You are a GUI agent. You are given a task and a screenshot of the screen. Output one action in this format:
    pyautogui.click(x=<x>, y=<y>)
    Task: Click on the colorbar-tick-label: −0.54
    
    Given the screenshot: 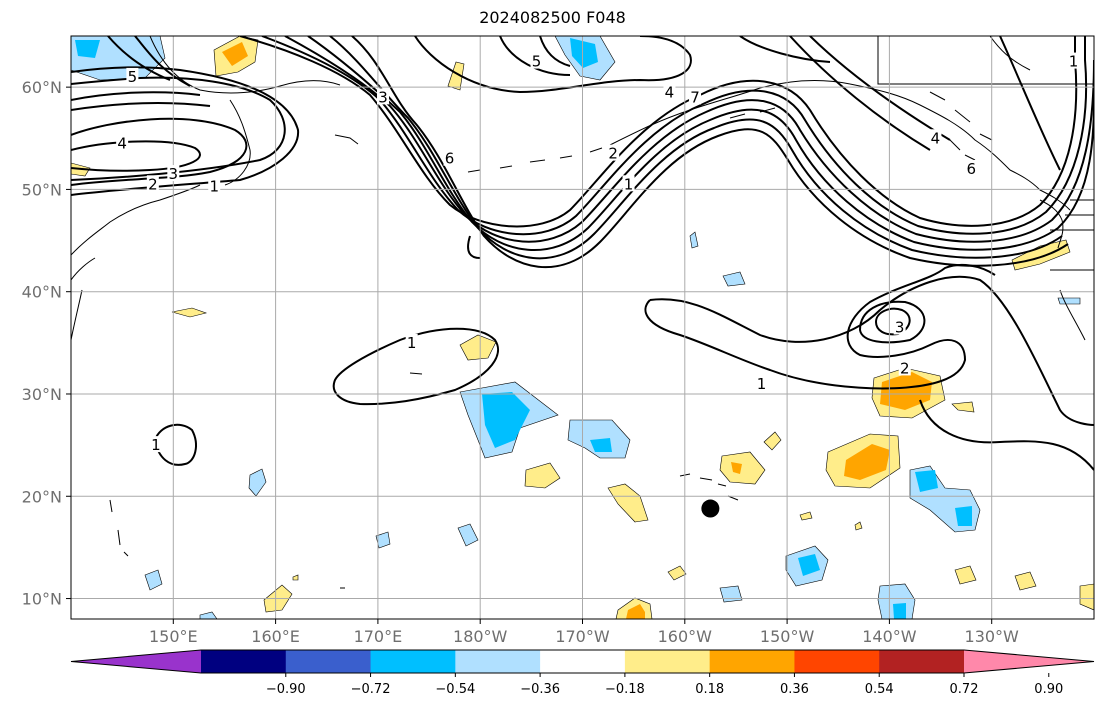 What is the action you would take?
    pyautogui.click(x=455, y=689)
    